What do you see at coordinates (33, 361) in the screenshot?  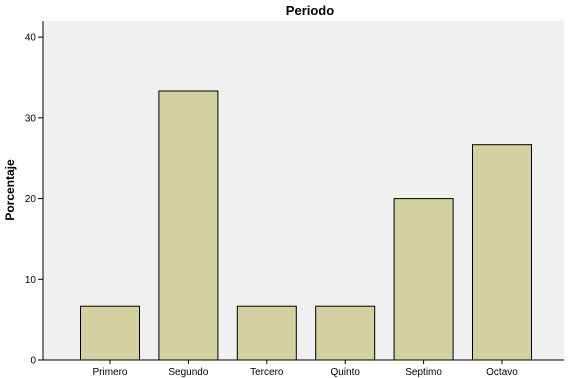 I see `y-tick-label: 0` at bounding box center [33, 361].